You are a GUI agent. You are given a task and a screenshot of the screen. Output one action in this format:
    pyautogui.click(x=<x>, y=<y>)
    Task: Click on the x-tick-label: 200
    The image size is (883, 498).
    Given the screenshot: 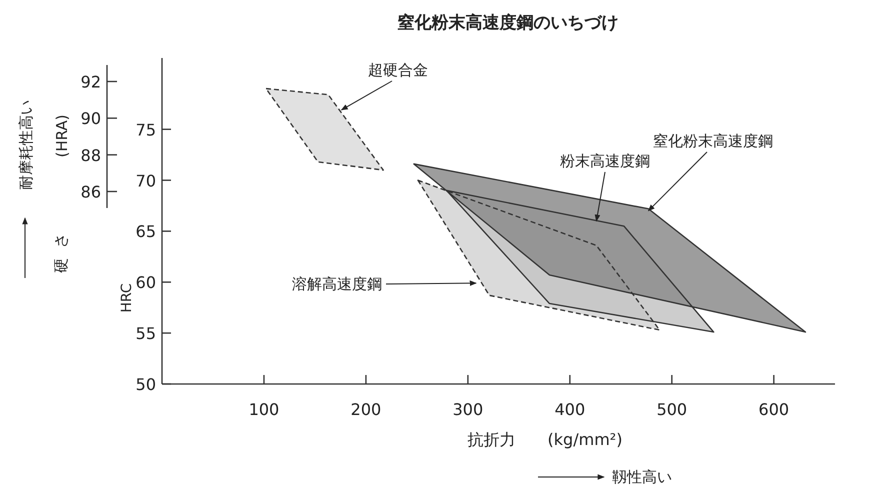 What is the action you would take?
    pyautogui.click(x=366, y=409)
    